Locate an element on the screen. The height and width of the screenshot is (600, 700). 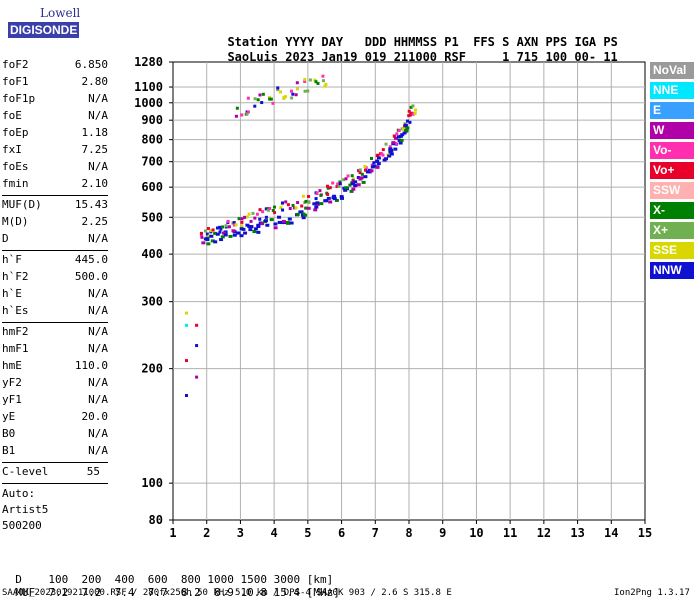
legend-item-sse: SSE is located at coordinates (672, 250).